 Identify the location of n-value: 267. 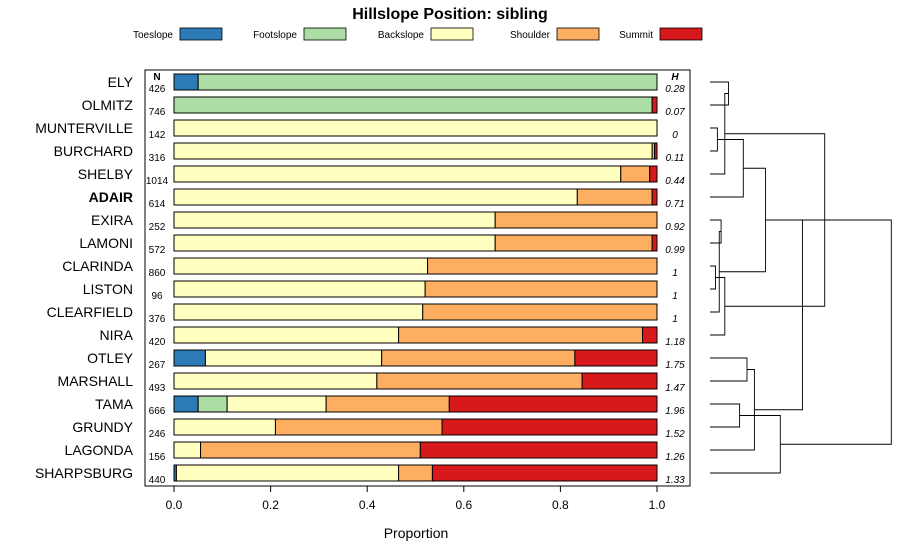
(157, 365).